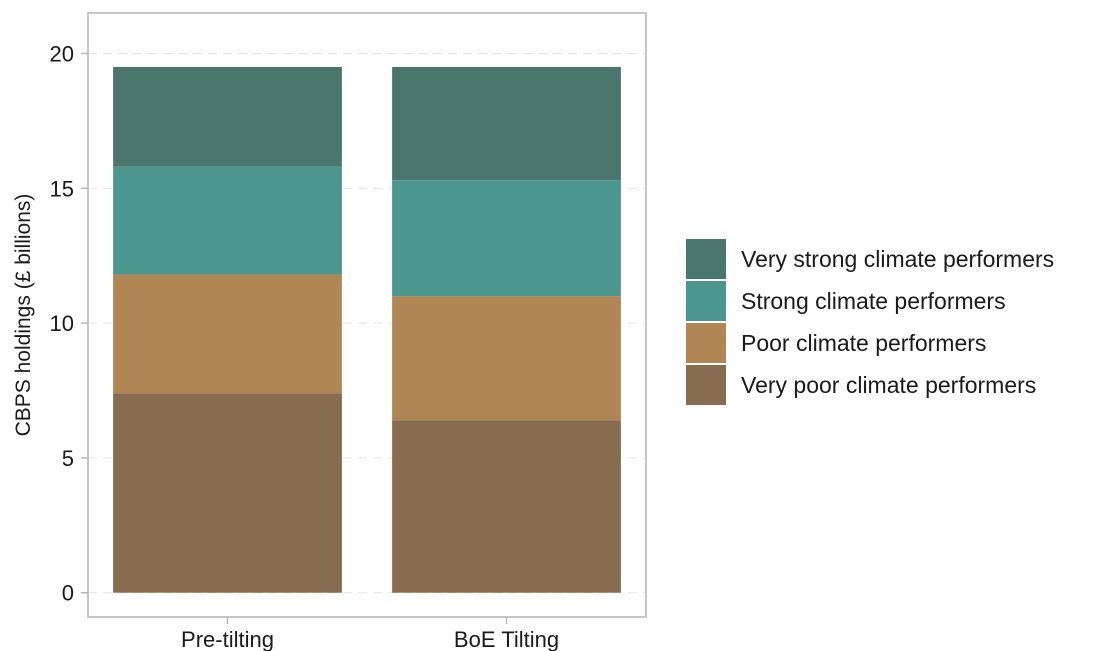 This screenshot has width=1111, height=651. What do you see at coordinates (62, 53) in the screenshot?
I see `y-tick-label: 20` at bounding box center [62, 53].